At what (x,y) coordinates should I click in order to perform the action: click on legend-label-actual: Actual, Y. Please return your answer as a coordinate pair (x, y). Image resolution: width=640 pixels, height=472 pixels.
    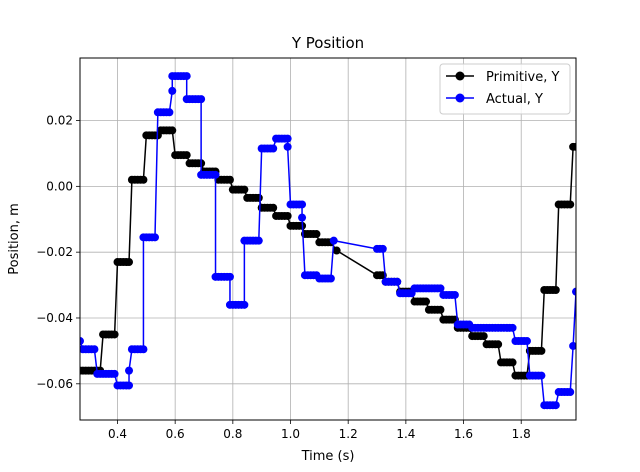
    Looking at the image, I should click on (514, 99).